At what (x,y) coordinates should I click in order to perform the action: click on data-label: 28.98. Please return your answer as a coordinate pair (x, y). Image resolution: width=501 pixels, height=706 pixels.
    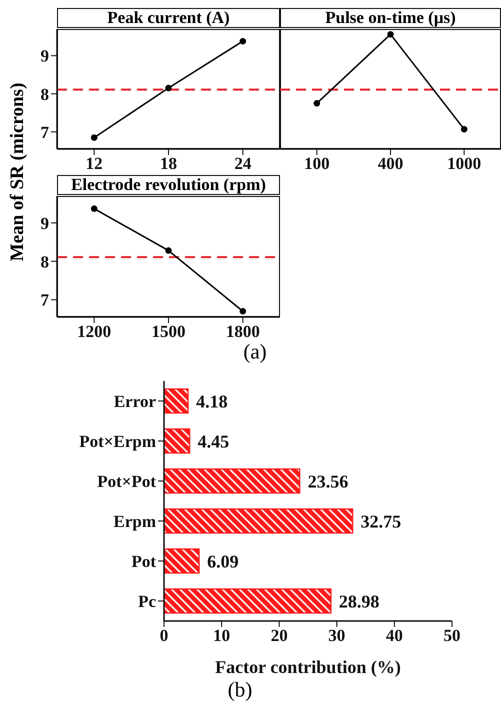
    Looking at the image, I should click on (359, 601).